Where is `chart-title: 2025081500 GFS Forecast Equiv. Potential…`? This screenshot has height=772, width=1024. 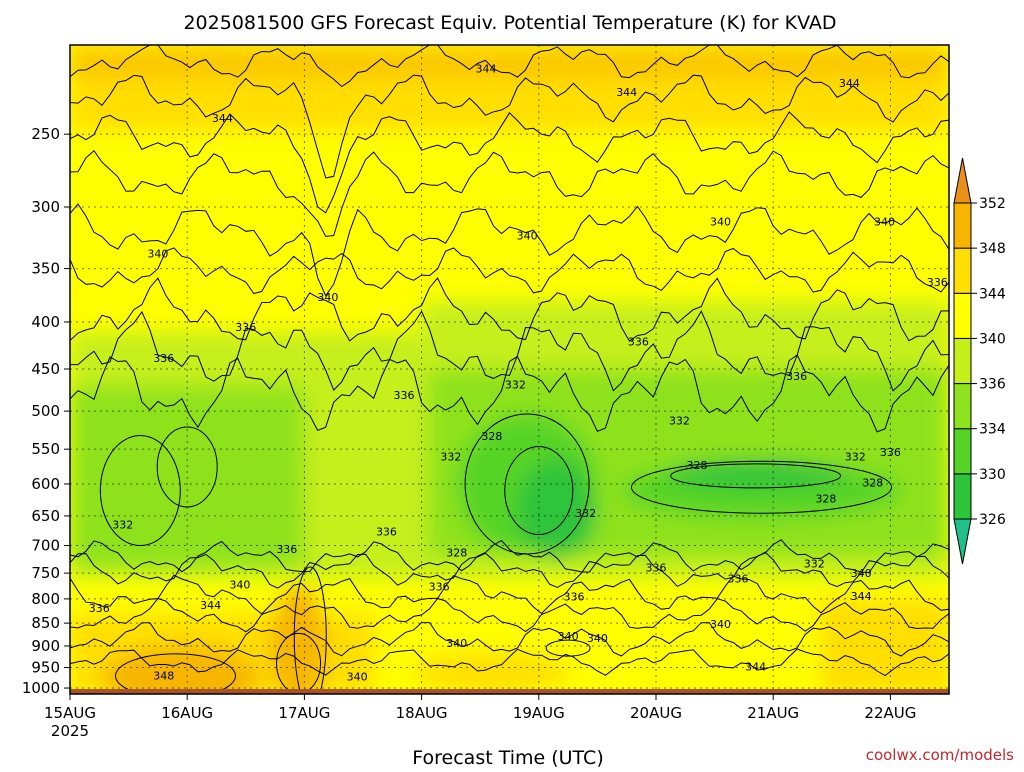 chart-title: 2025081500 GFS Forecast Equiv. Potential… is located at coordinates (509, 23).